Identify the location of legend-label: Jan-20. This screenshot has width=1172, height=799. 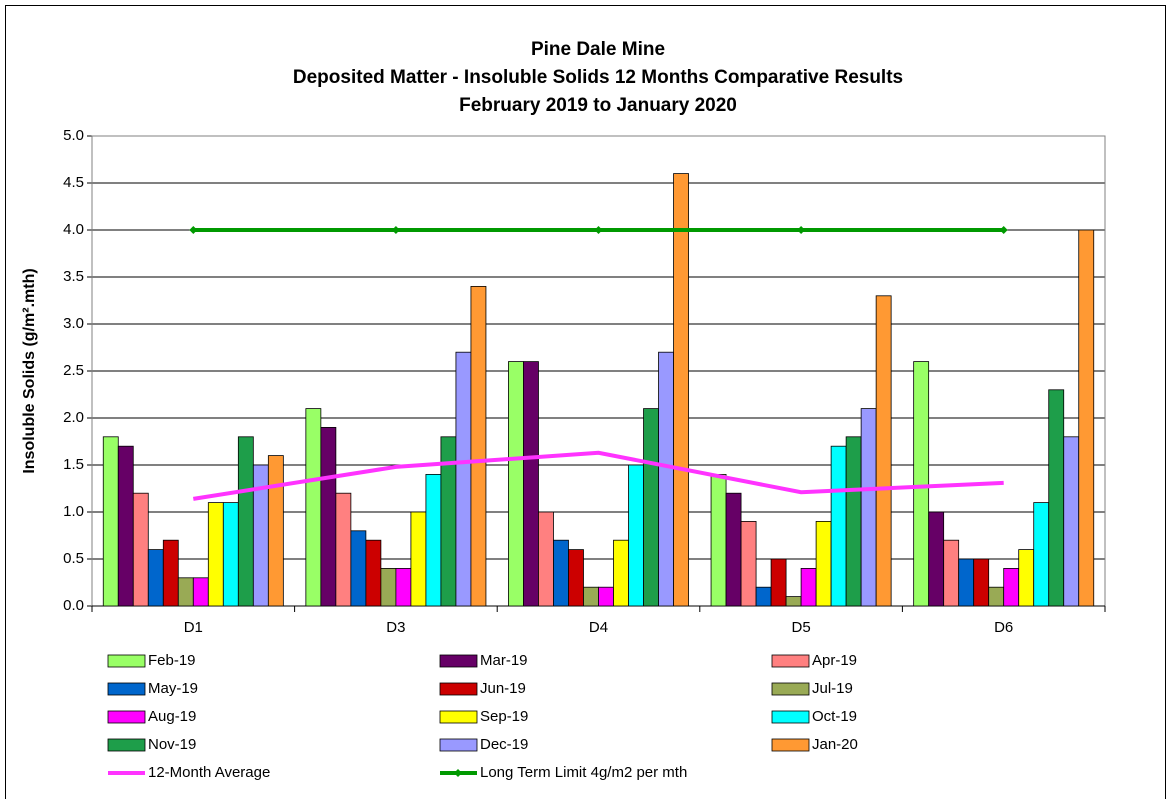
(835, 744).